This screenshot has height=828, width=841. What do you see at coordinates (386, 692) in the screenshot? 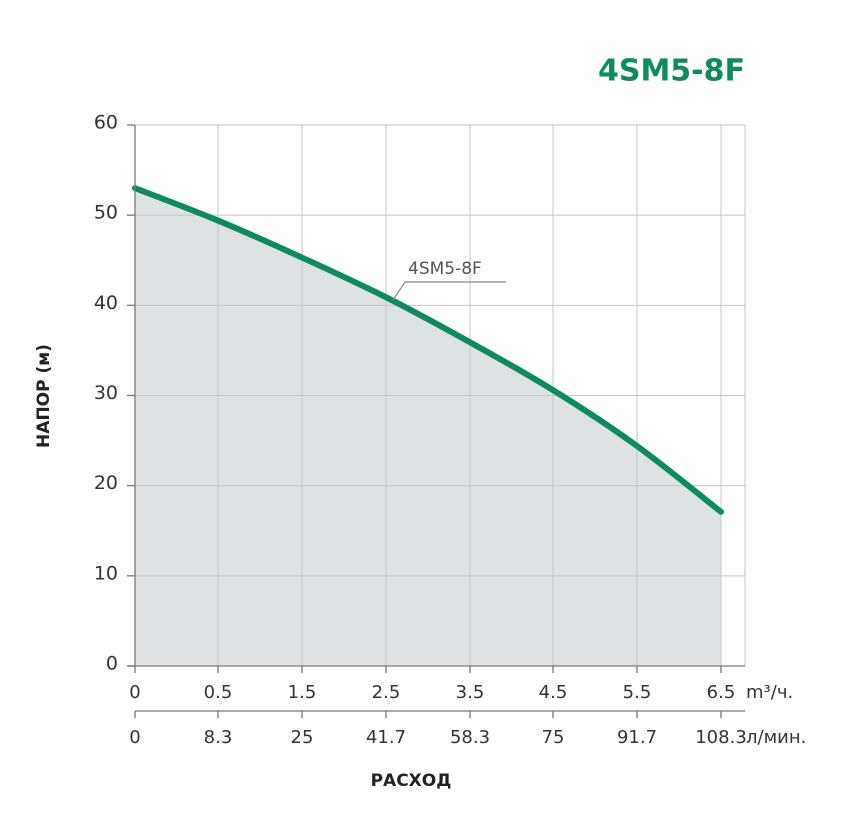
I see `x-tick-label: 2.5` at bounding box center [386, 692].